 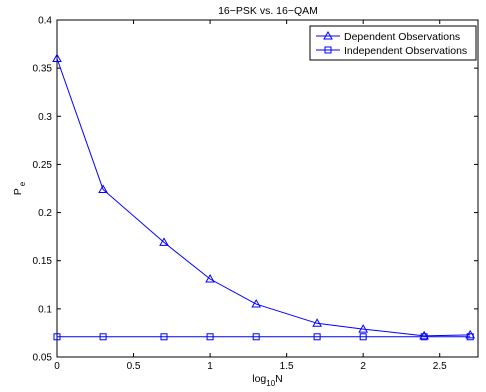 I want to click on legend-box, so click(x=393, y=43).